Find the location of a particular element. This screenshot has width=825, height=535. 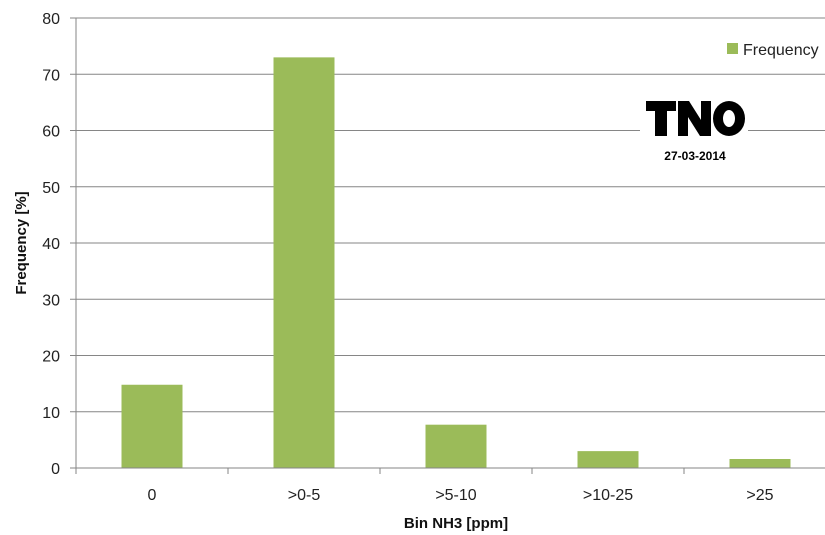

x-tick-label: >25 is located at coordinates (759, 495).